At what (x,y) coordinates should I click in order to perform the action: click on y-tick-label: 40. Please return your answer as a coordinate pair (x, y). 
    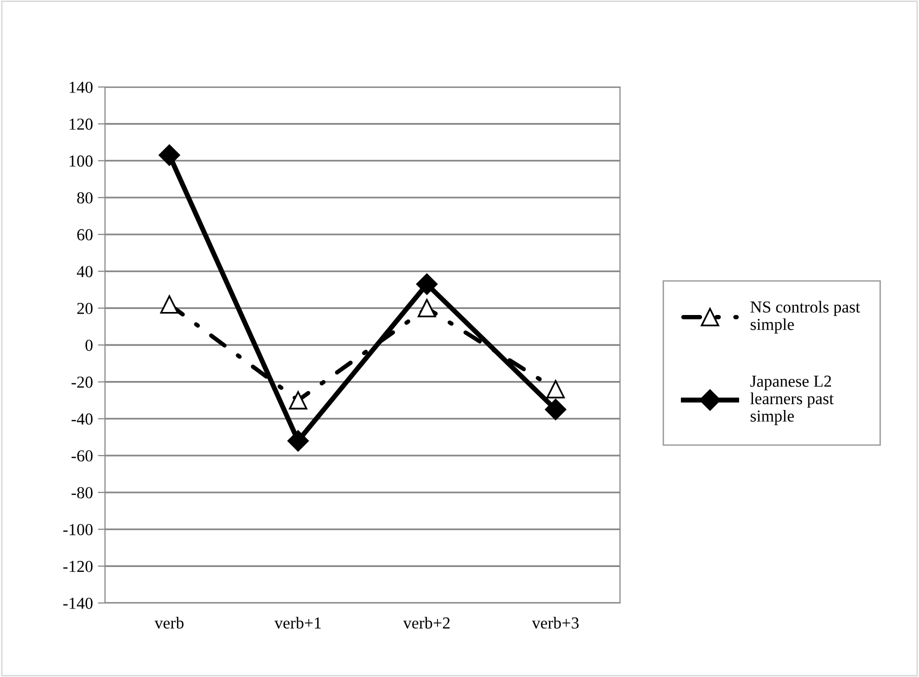
    Looking at the image, I should click on (84, 272).